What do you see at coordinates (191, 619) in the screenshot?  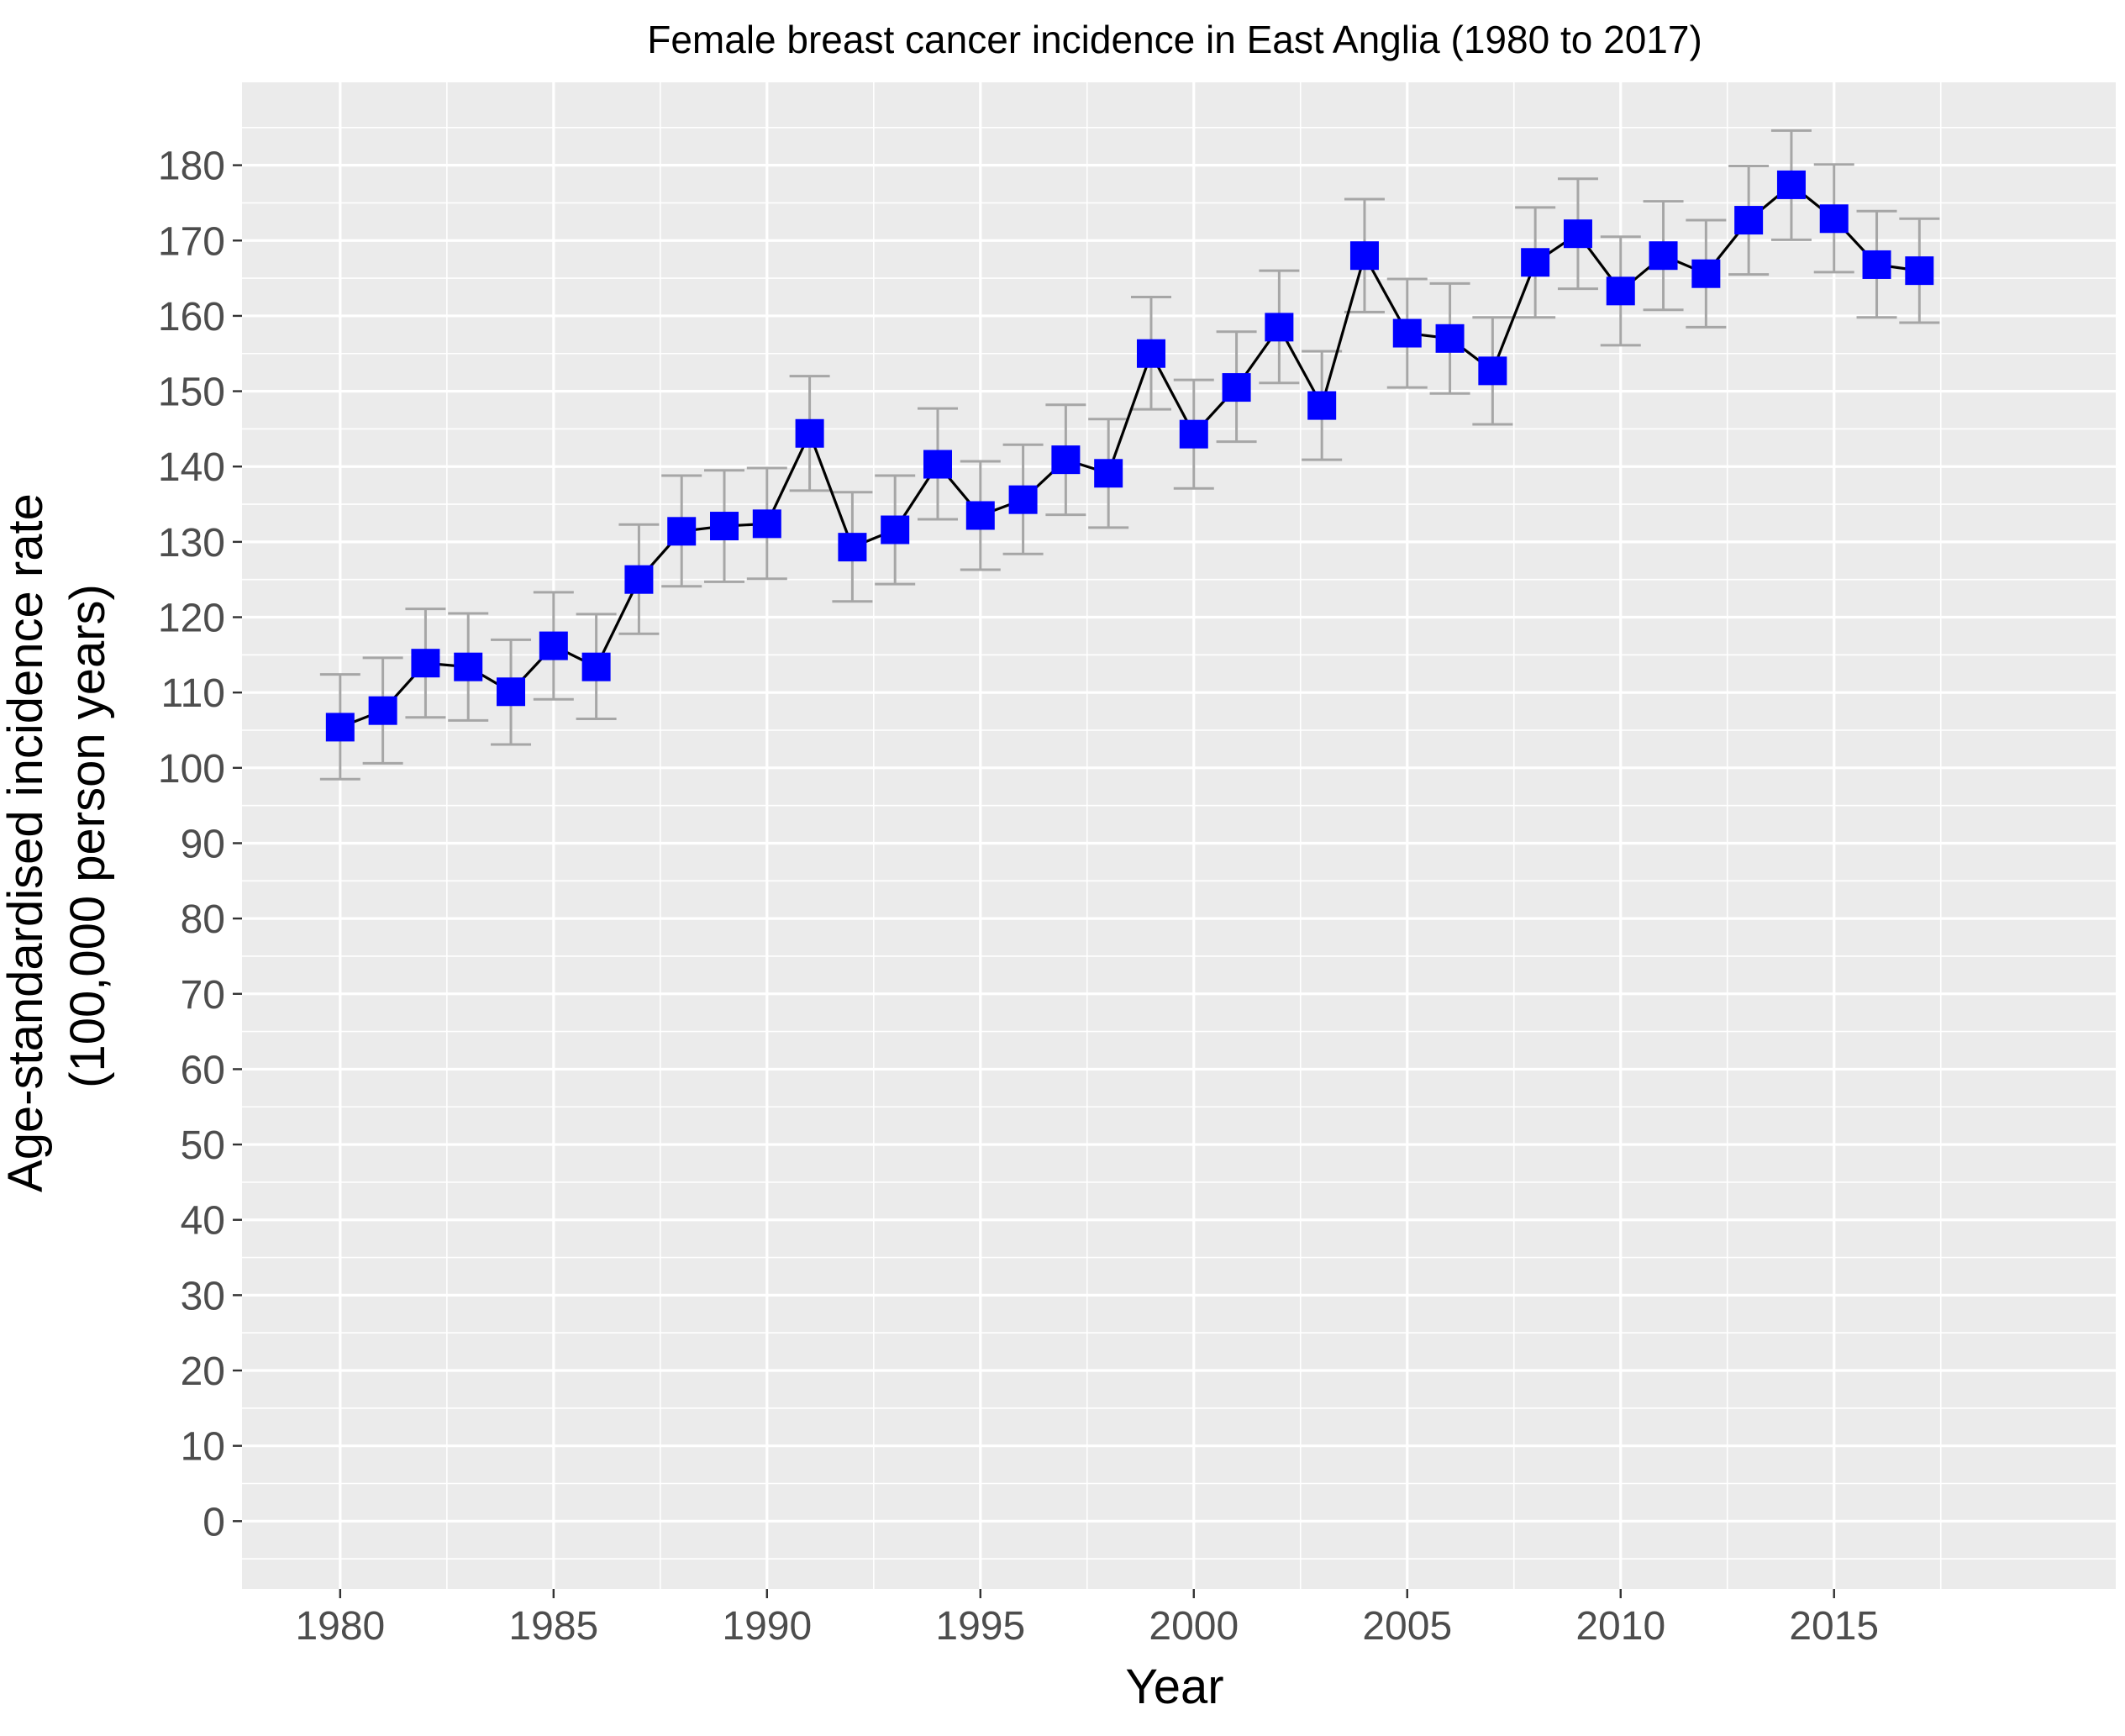 I see `y-tick-label: 120` at bounding box center [191, 619].